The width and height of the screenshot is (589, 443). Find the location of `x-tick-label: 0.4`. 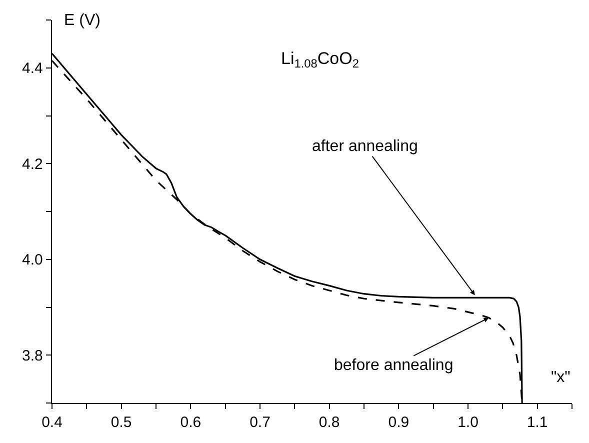

x-tick-label: 0.4 is located at coordinates (52, 423).